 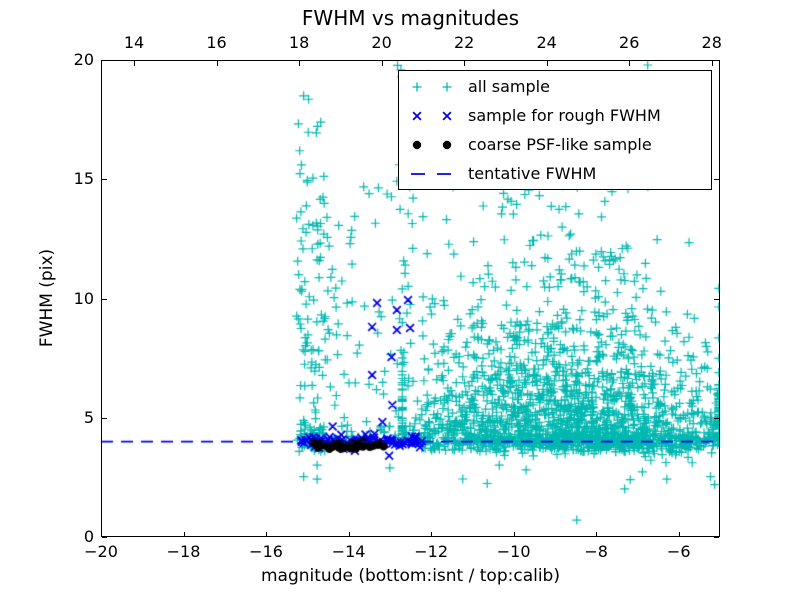 I want to click on plus-marker-icon, so click(x=432, y=86).